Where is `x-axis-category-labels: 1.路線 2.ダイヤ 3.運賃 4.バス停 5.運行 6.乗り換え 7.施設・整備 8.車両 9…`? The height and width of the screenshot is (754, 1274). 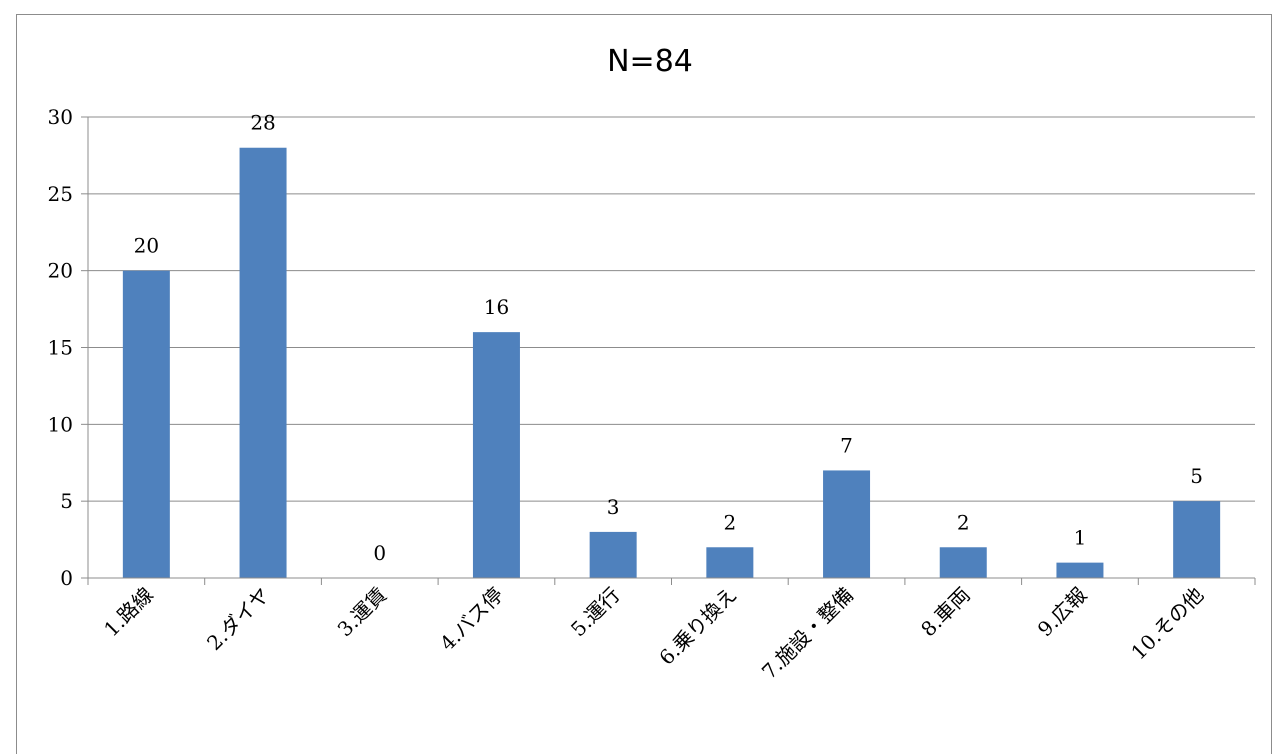 x-axis-category-labels: 1.路線 2.ダイヤ 3.運賃 4.バス停 5.運行 6.乗り換え 7.施設・整備 8.車両 9… is located at coordinates (653, 633).